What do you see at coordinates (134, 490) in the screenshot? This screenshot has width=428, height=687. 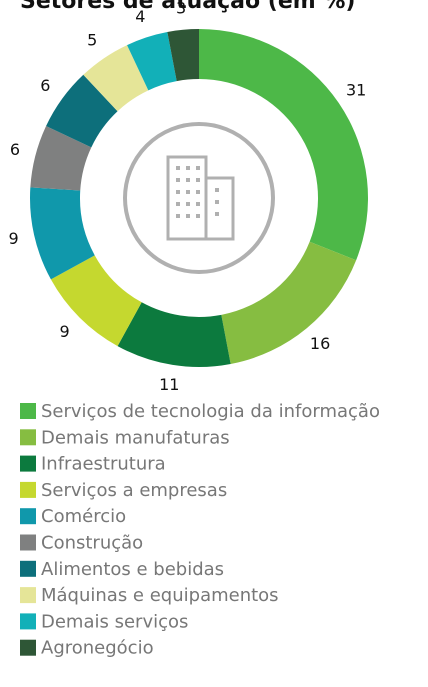 I see `legend-label: Serviços a empresas` at bounding box center [134, 490].